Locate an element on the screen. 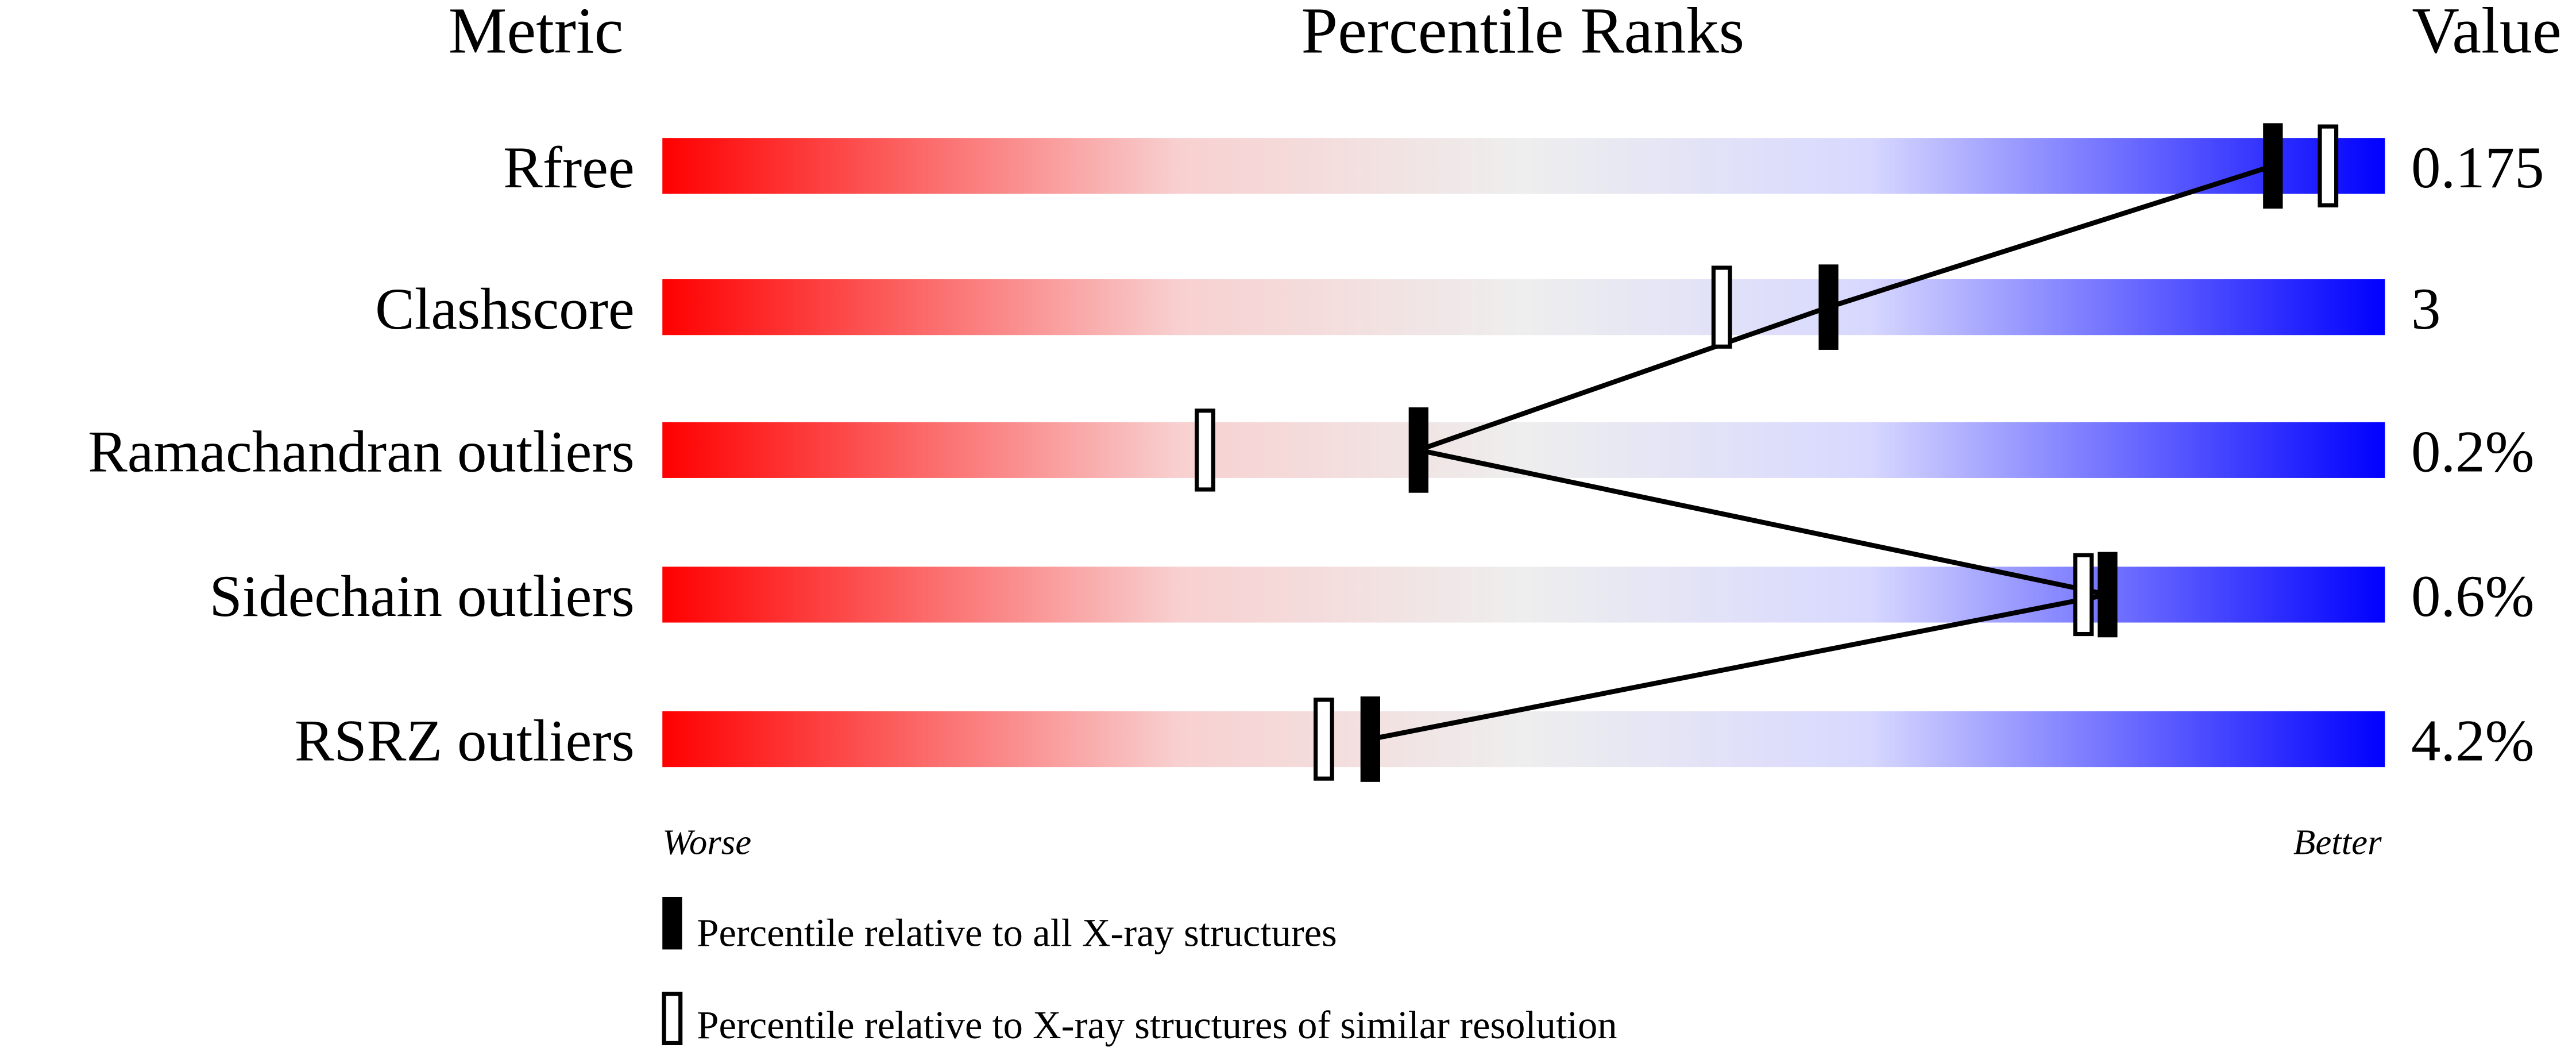 Image resolution: width=2576 pixels, height=1048 pixels. metric-value: 3 is located at coordinates (2425, 309).